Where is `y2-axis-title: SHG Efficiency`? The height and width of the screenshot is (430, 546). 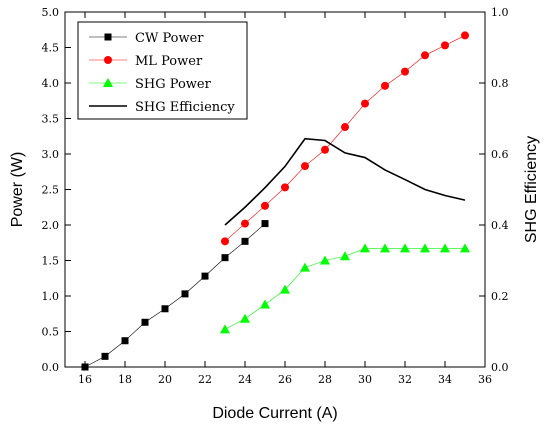
y2-axis-title: SHG Efficiency is located at coordinates (531, 189).